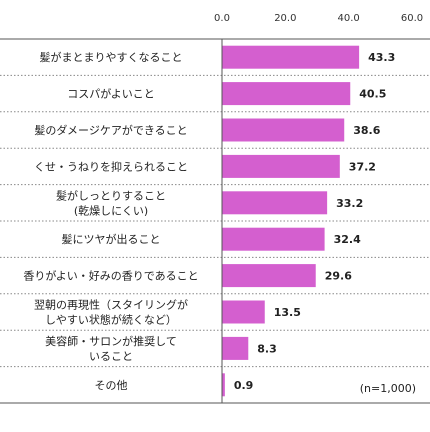  What do you see at coordinates (222, 18) in the screenshot?
I see `x-tick-label: 0.0` at bounding box center [222, 18].